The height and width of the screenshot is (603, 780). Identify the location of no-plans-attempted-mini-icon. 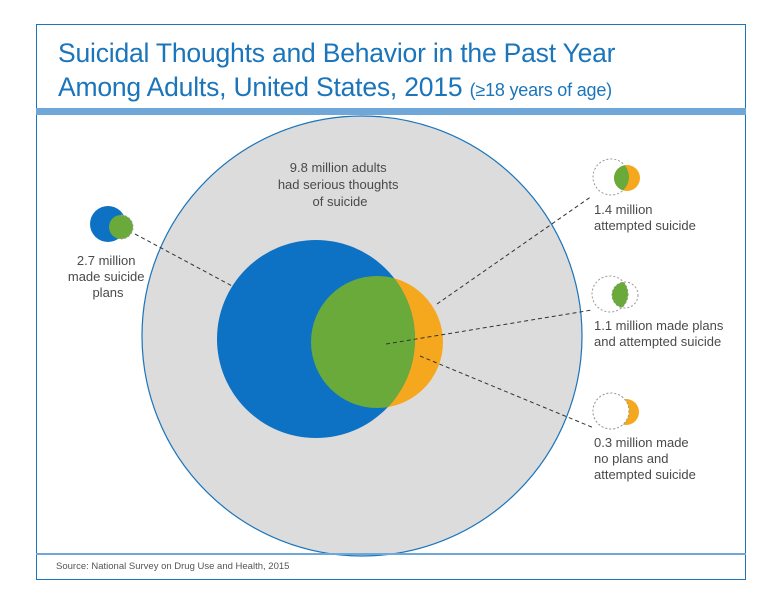
(615, 411).